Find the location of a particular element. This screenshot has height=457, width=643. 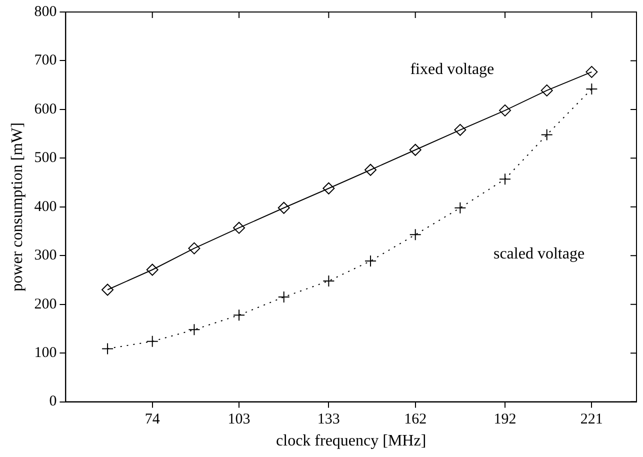

x-tick-label: 221 is located at coordinates (591, 420).